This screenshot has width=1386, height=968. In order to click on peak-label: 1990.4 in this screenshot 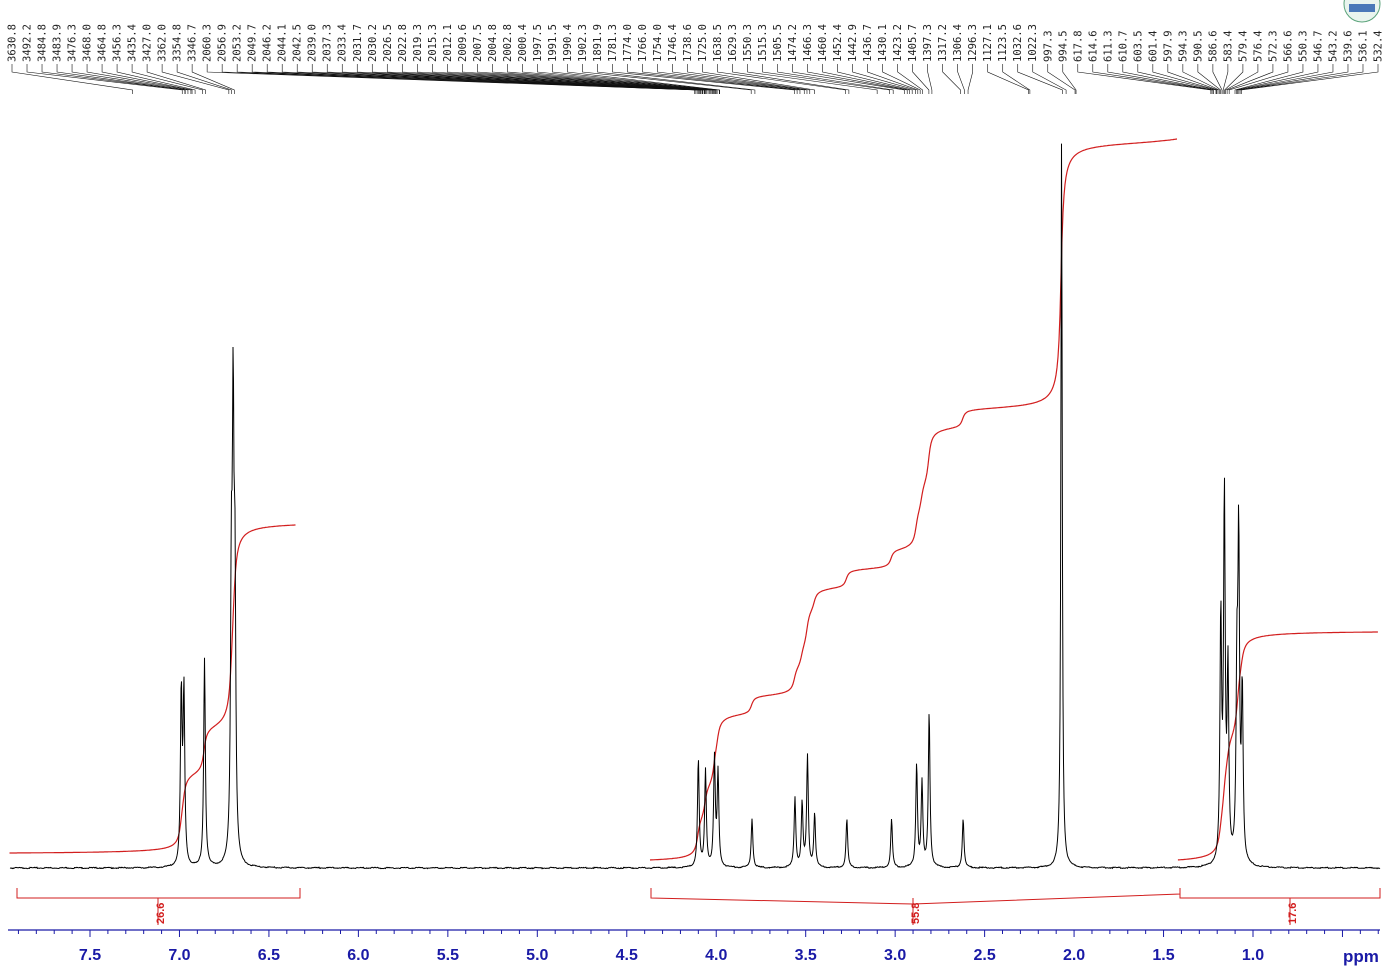, I will do `click(568, 43)`.